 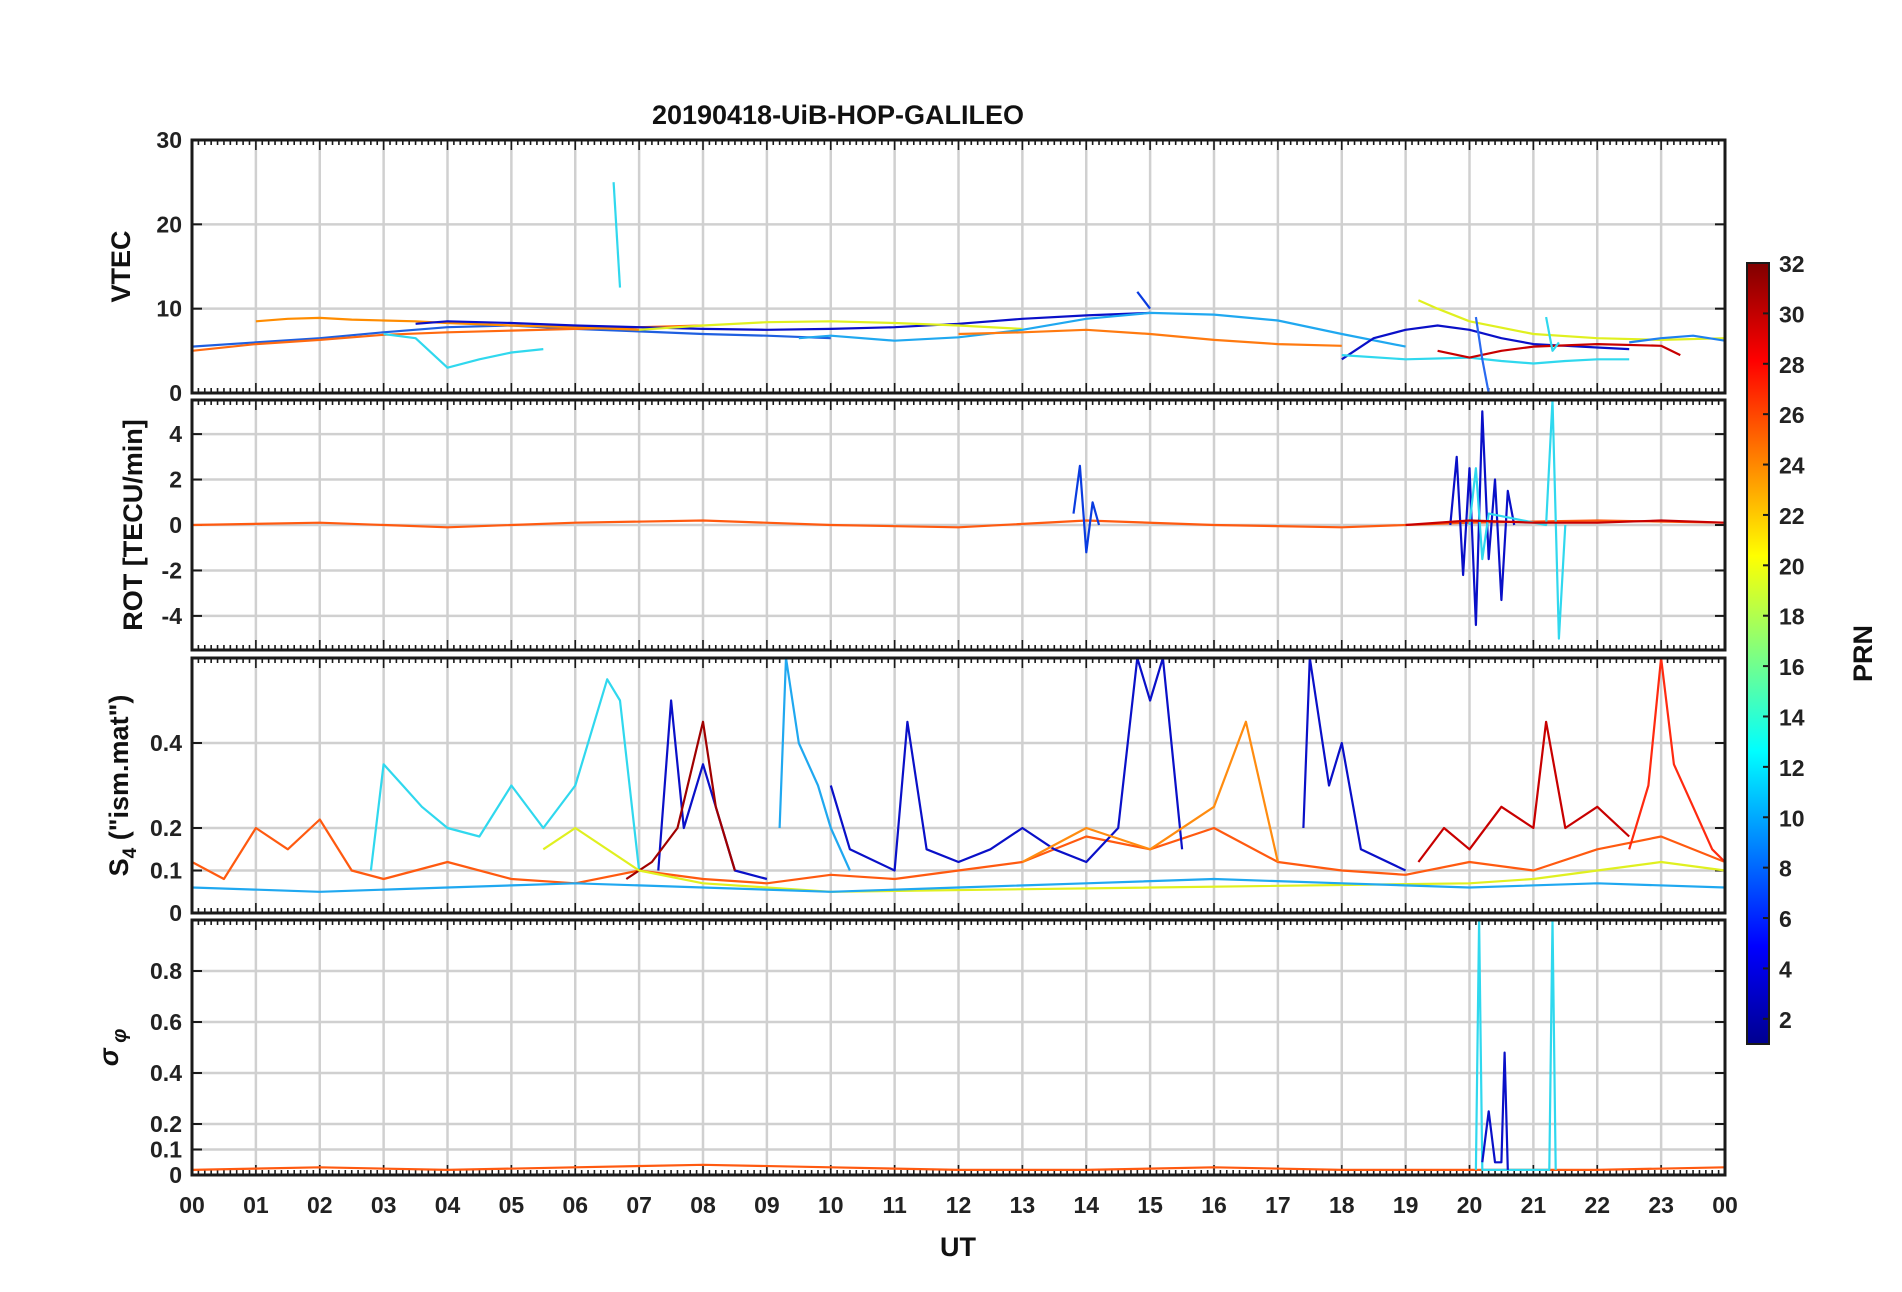 I want to click on colorbar-tick-label: 24, so click(x=1792, y=466).